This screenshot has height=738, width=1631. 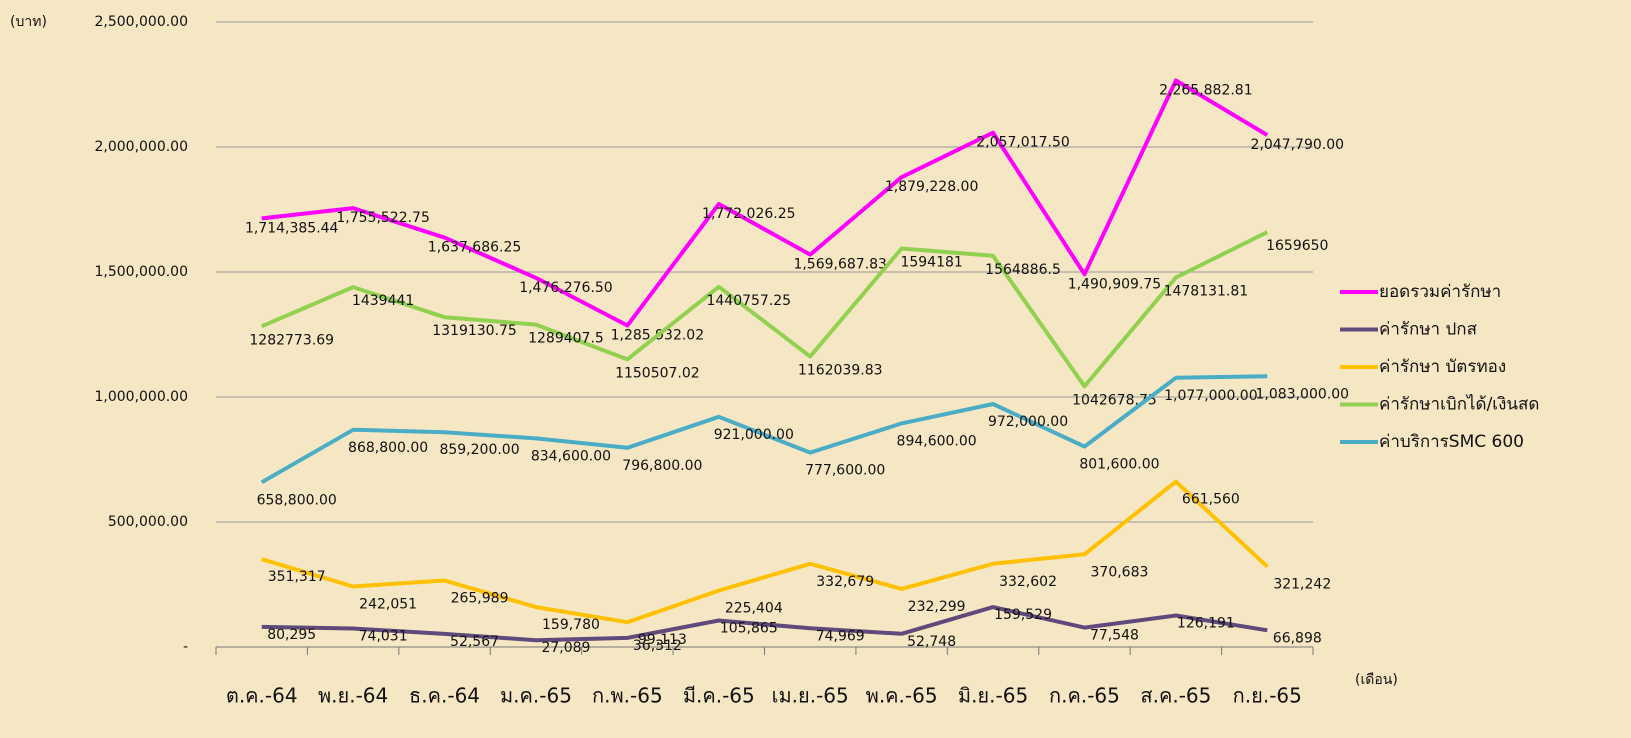 I want to click on data-label: 265,989, so click(x=480, y=599).